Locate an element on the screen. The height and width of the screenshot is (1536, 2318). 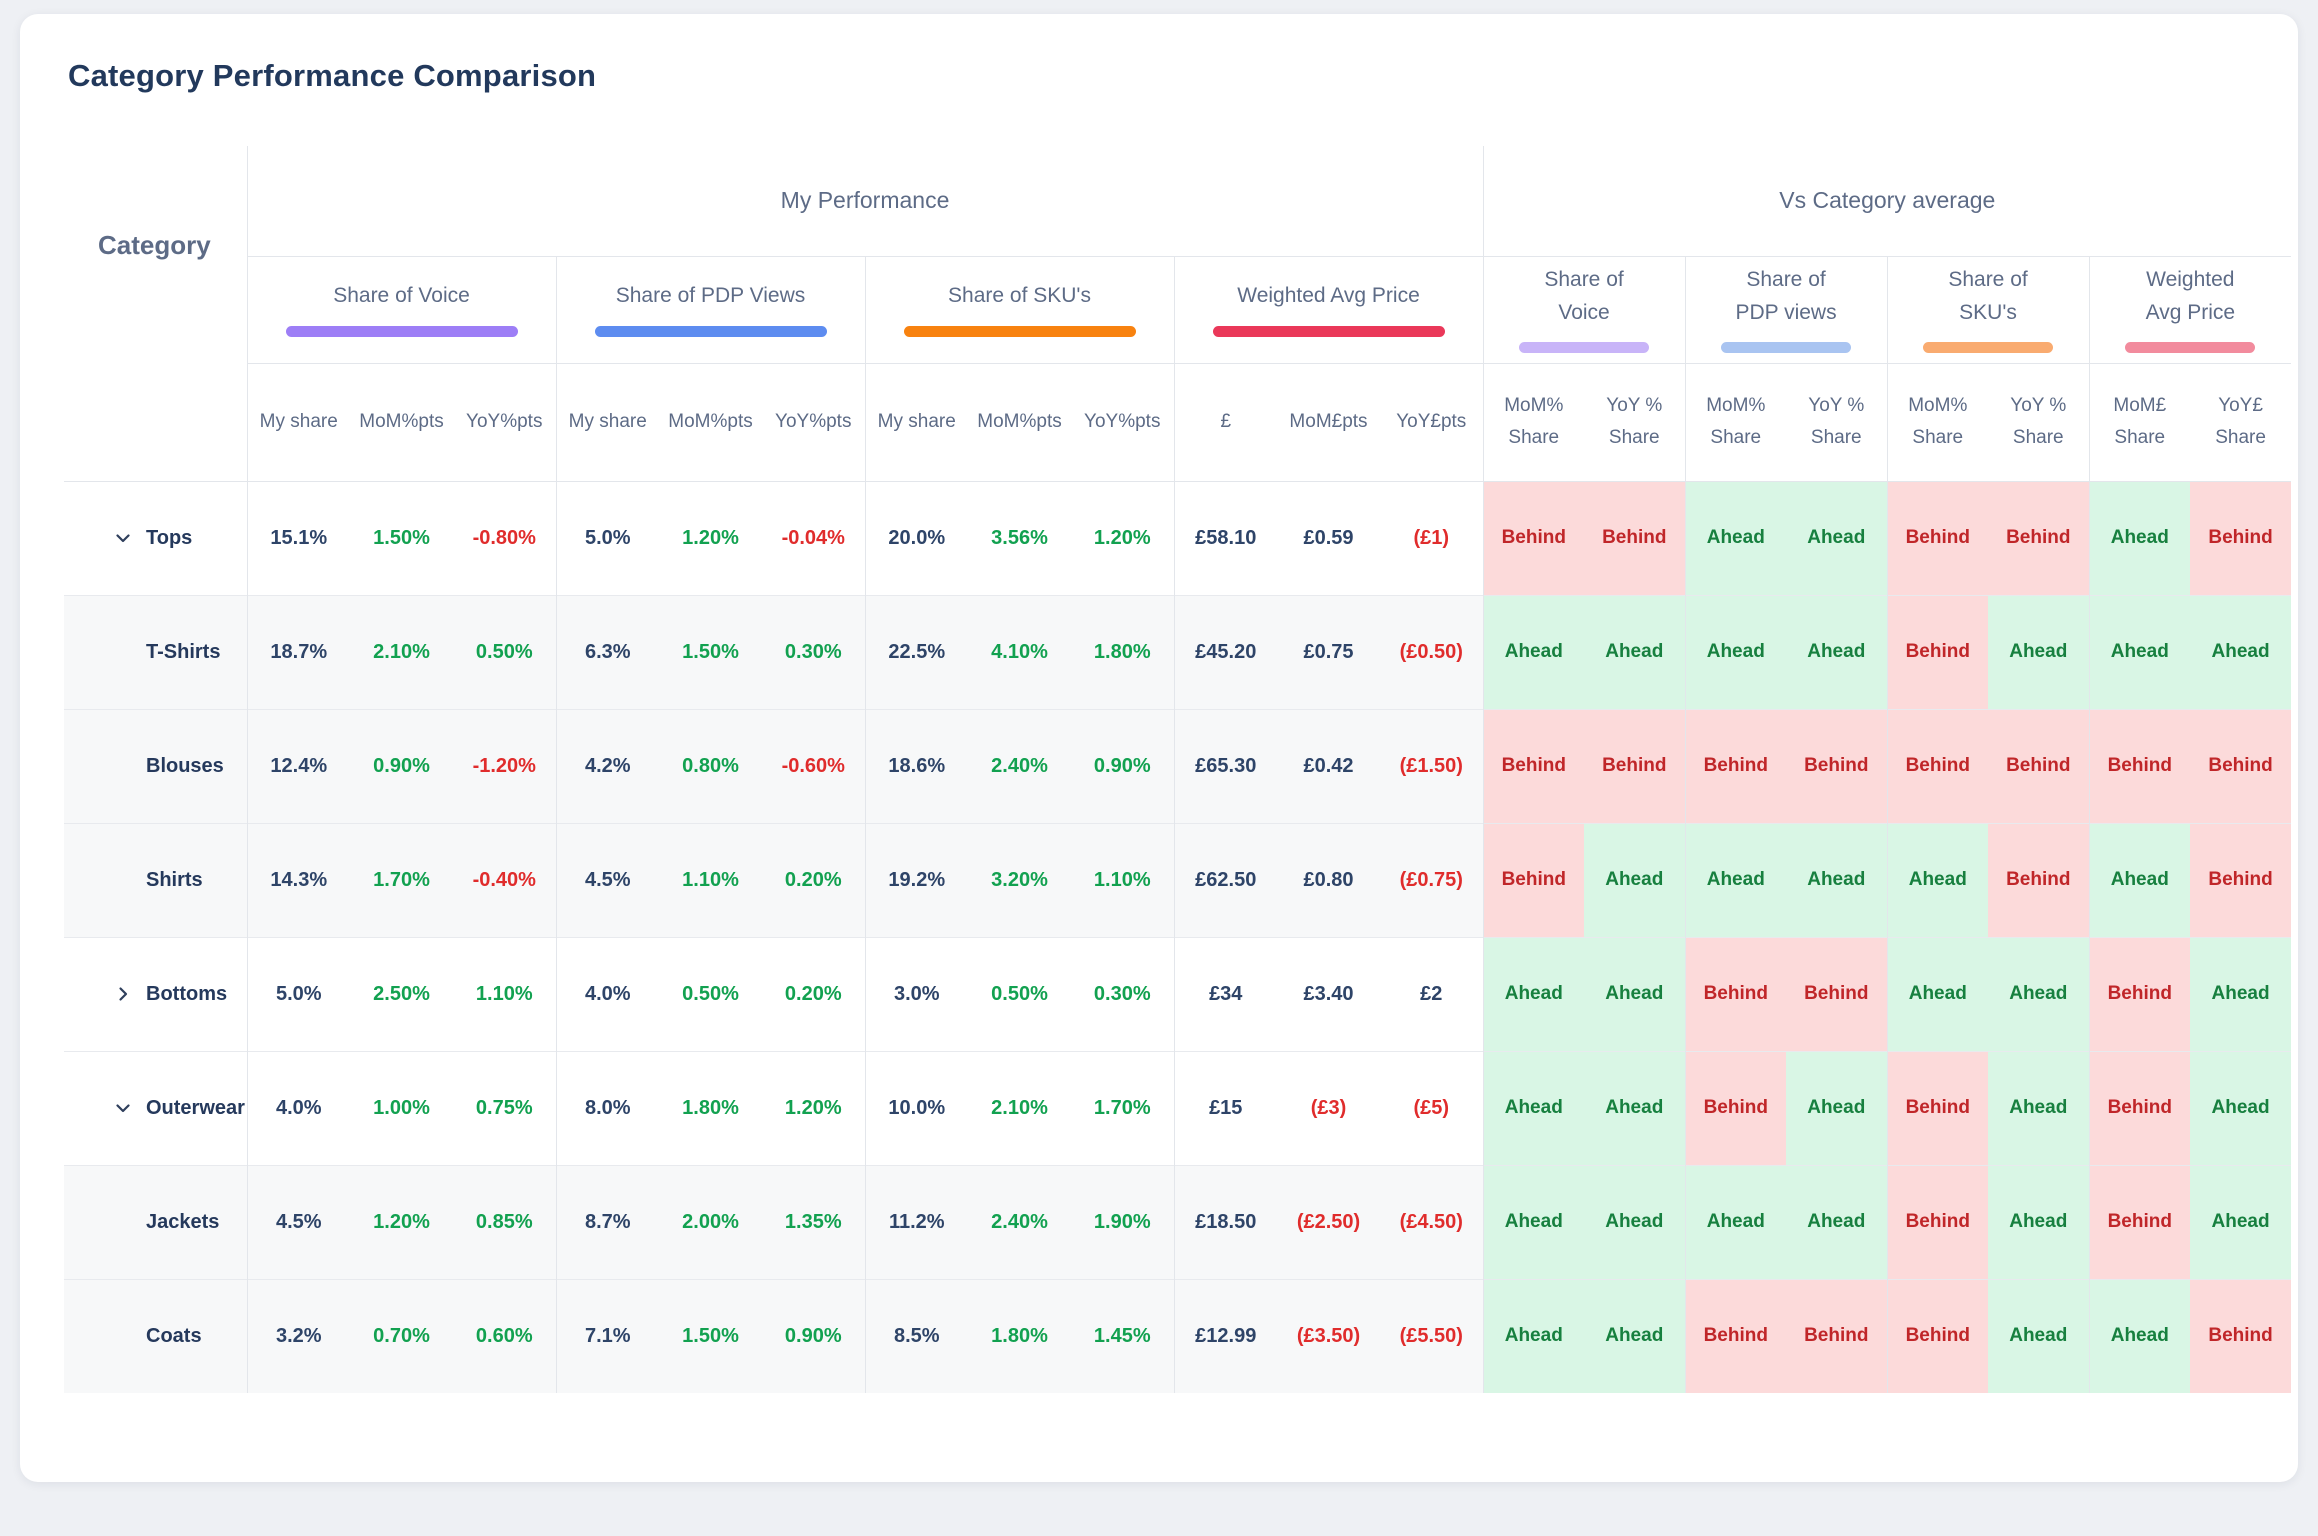
vs-sub-header-cell: YoY % Share is located at coordinates (1635, 422).